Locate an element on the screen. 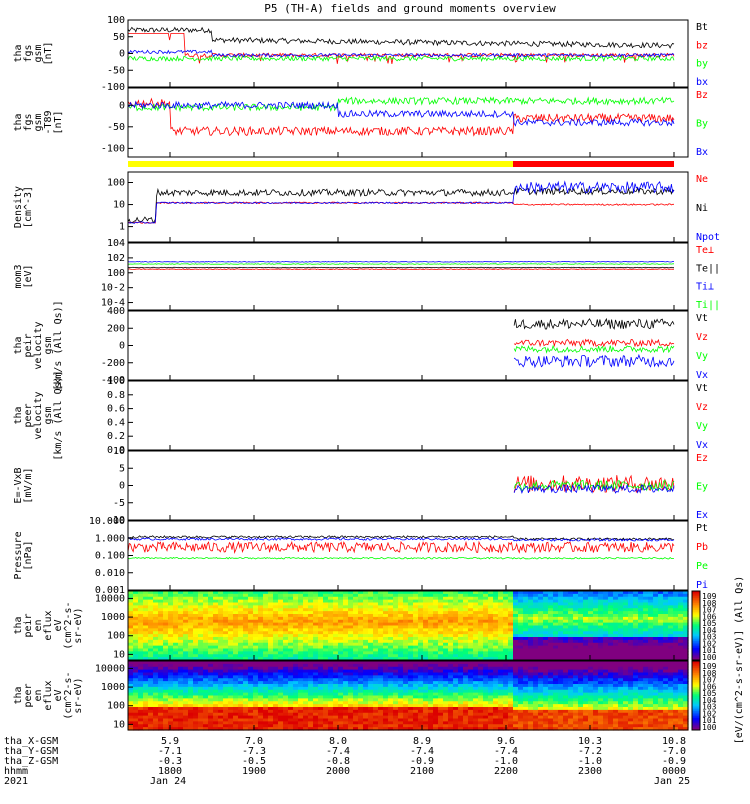  legend-entry-pressure: Pt is located at coordinates (702, 528).